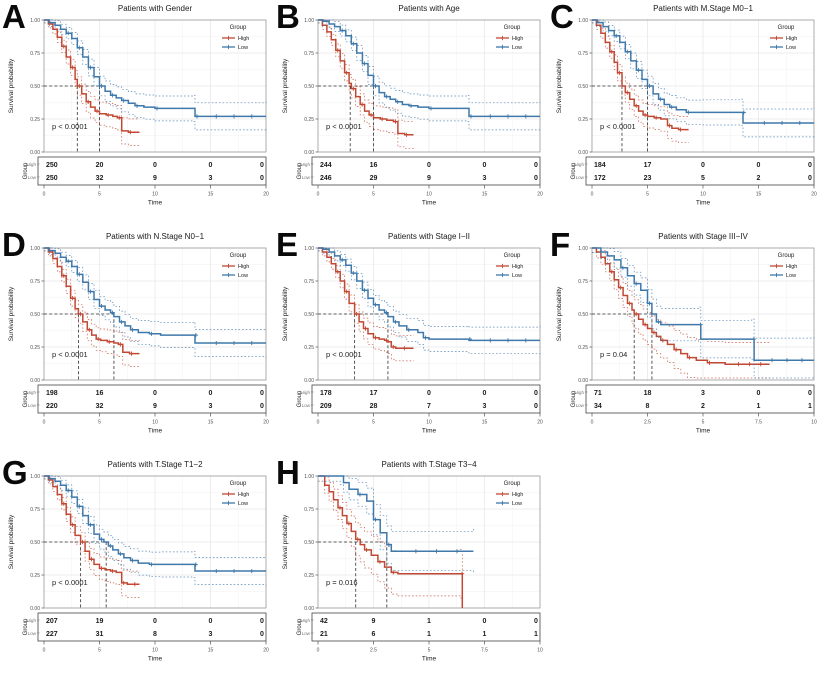 This screenshot has height=689, width=824. I want to click on risk-count: 28, so click(374, 406).